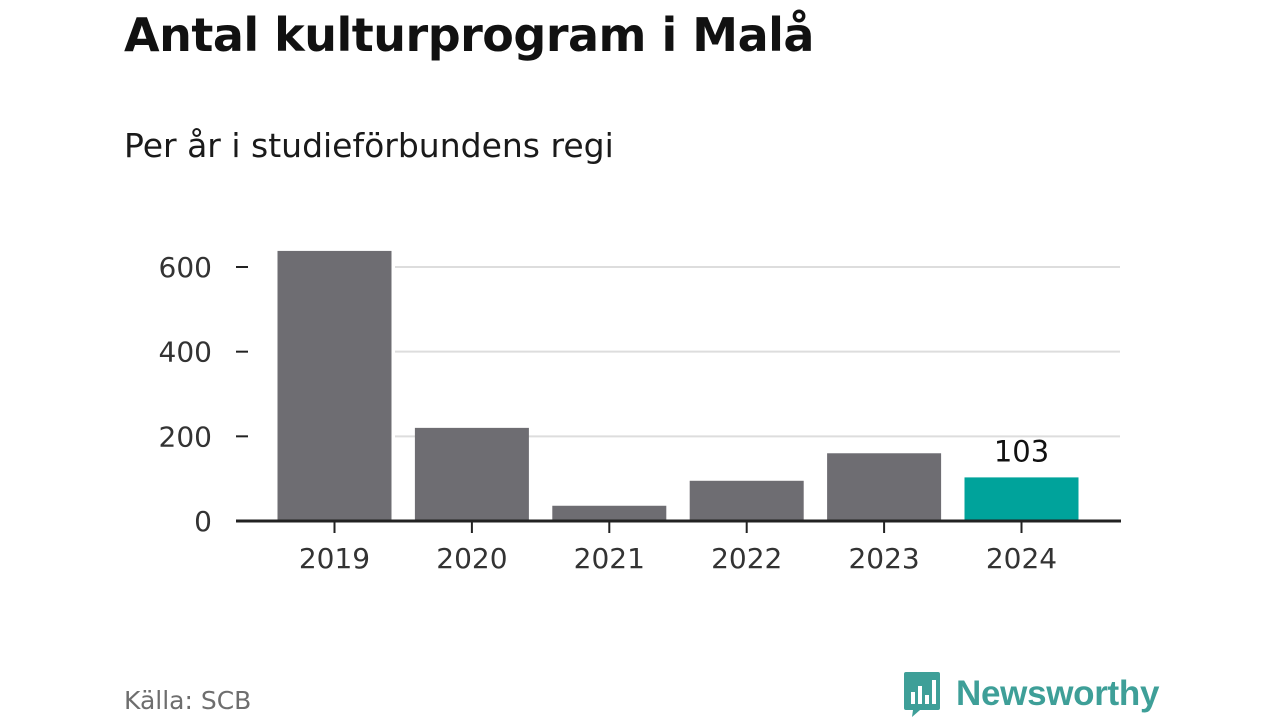 This screenshot has height=720, width=1280. What do you see at coordinates (185, 267) in the screenshot?
I see `y-tick-label: 600` at bounding box center [185, 267].